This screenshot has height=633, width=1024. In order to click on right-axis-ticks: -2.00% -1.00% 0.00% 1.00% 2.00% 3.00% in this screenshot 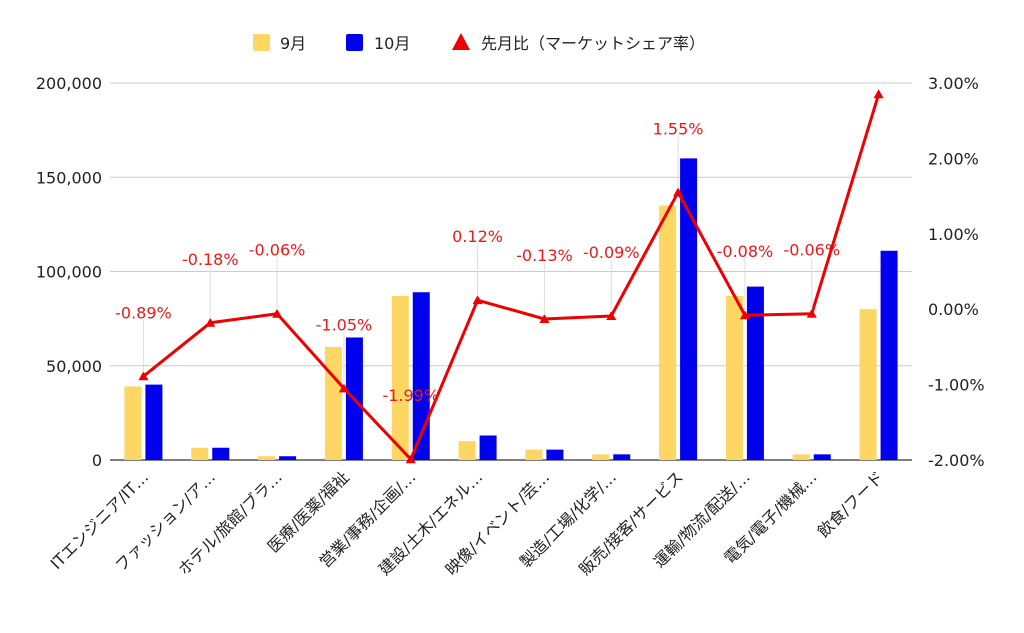, I will do `click(956, 272)`.